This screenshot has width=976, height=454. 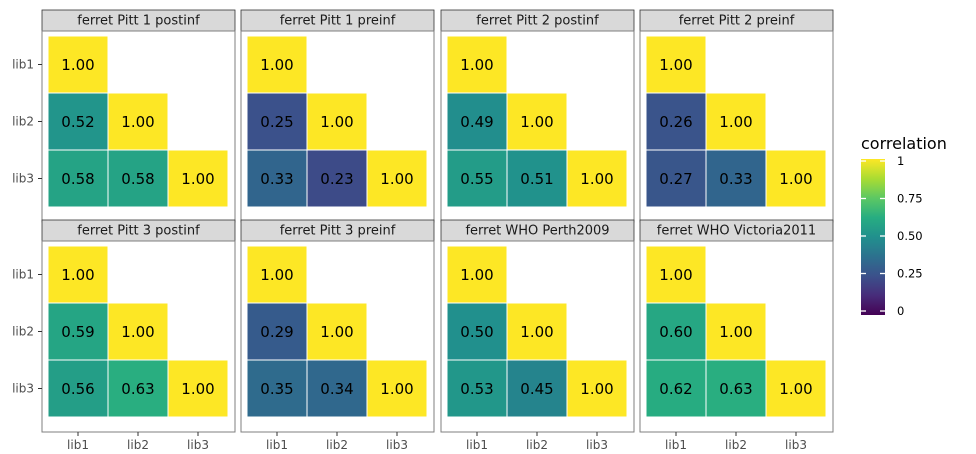 I want to click on cell-label: 0.59, so click(x=77, y=332).